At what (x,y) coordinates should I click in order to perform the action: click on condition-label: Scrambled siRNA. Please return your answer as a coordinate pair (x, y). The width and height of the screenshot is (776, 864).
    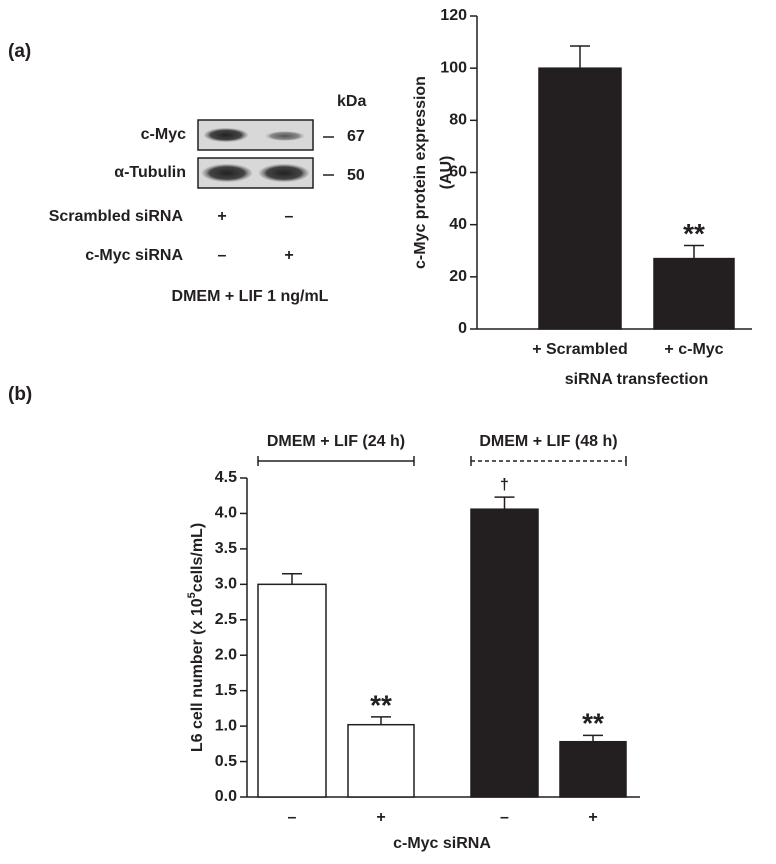
    Looking at the image, I should click on (116, 216).